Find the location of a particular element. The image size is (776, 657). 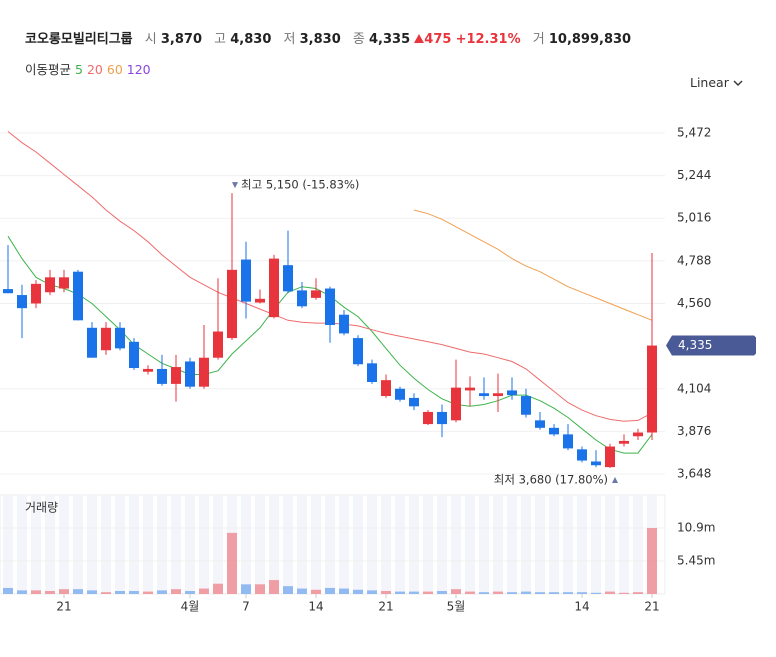

y-tick-label: 3,648 is located at coordinates (694, 474).